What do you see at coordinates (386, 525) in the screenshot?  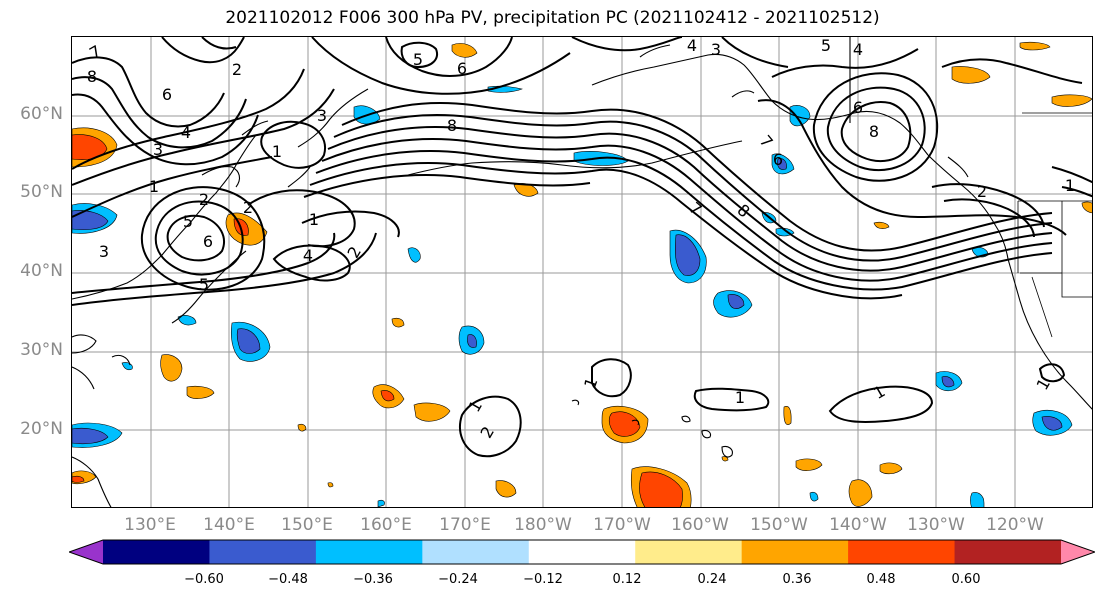 I see `lon-label-160e: 160°E` at bounding box center [386, 525].